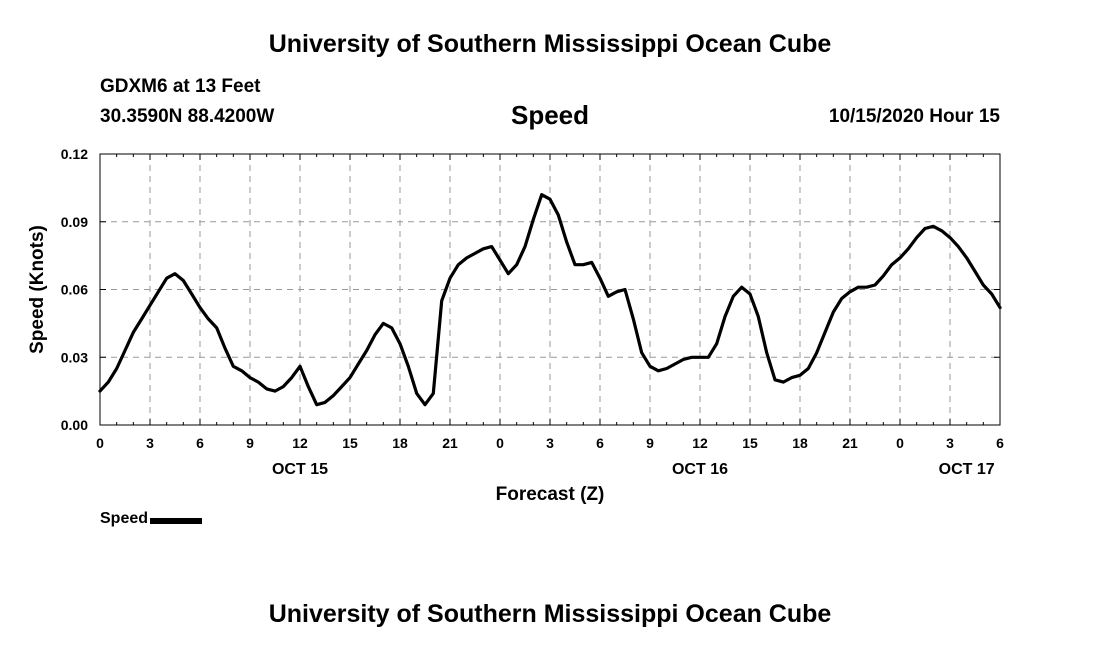 This screenshot has width=1100, height=650. Describe the element at coordinates (550, 494) in the screenshot. I see `x-axis-title: Forecast (Z)` at that location.